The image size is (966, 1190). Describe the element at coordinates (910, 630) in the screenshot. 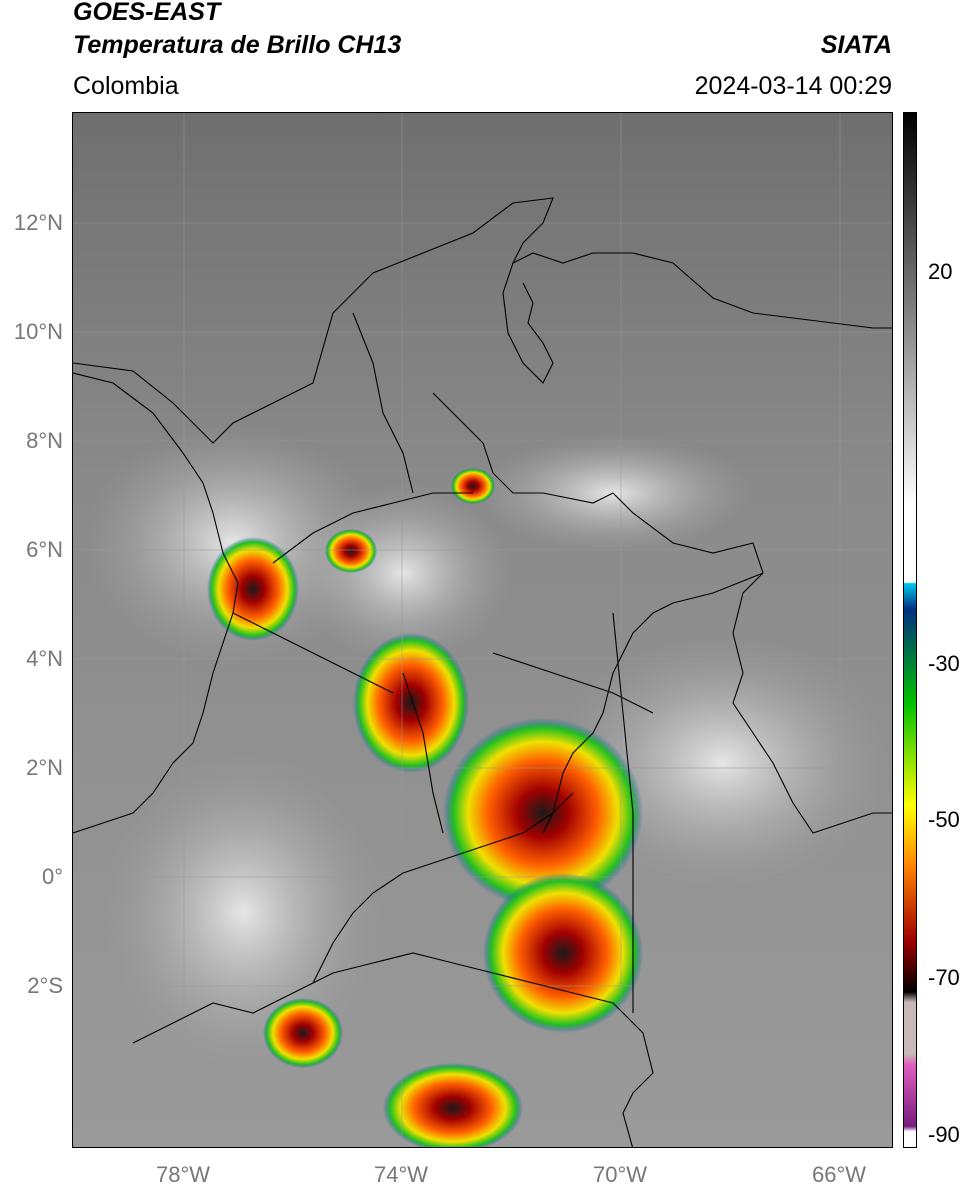

I see `temperature-colorbar` at that location.